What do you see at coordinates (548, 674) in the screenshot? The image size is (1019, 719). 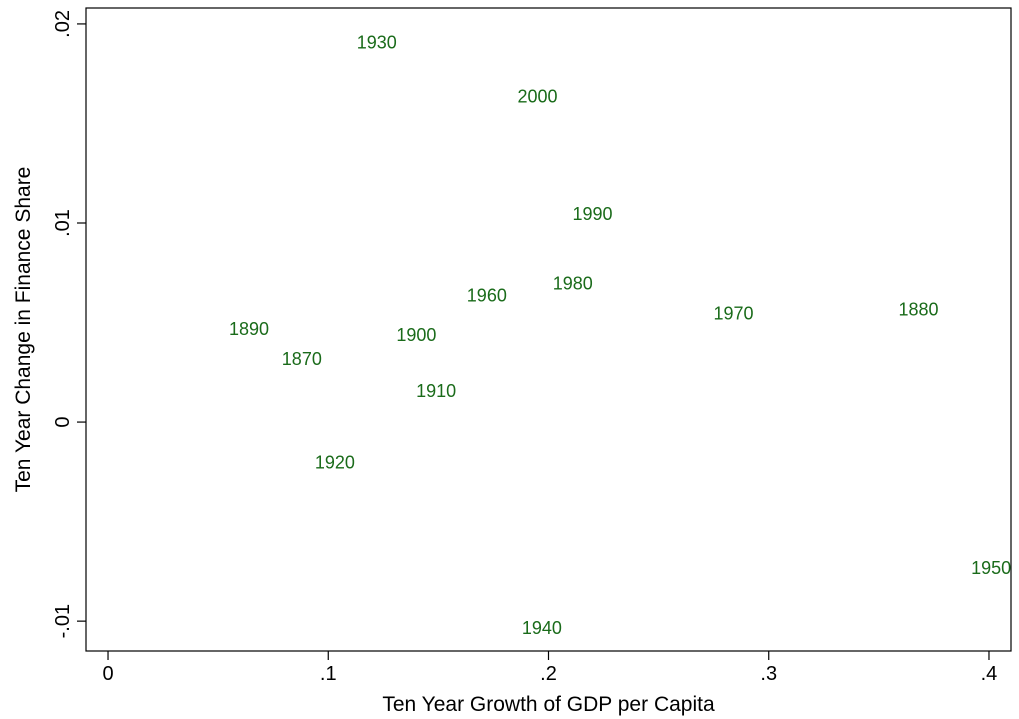 I see `x-tick-label: .2` at bounding box center [548, 674].